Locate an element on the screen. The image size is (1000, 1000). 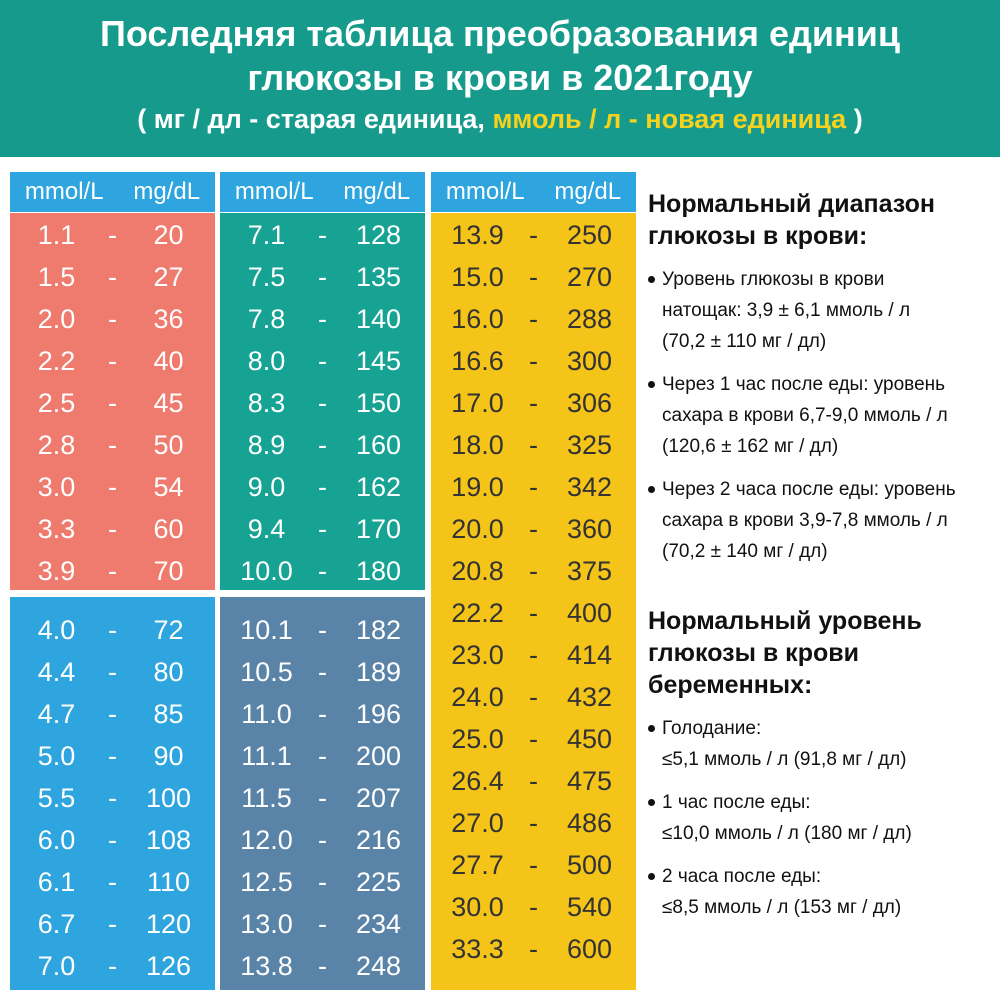
new-unit: ммоль / л - новая единица is located at coordinates (669, 119).